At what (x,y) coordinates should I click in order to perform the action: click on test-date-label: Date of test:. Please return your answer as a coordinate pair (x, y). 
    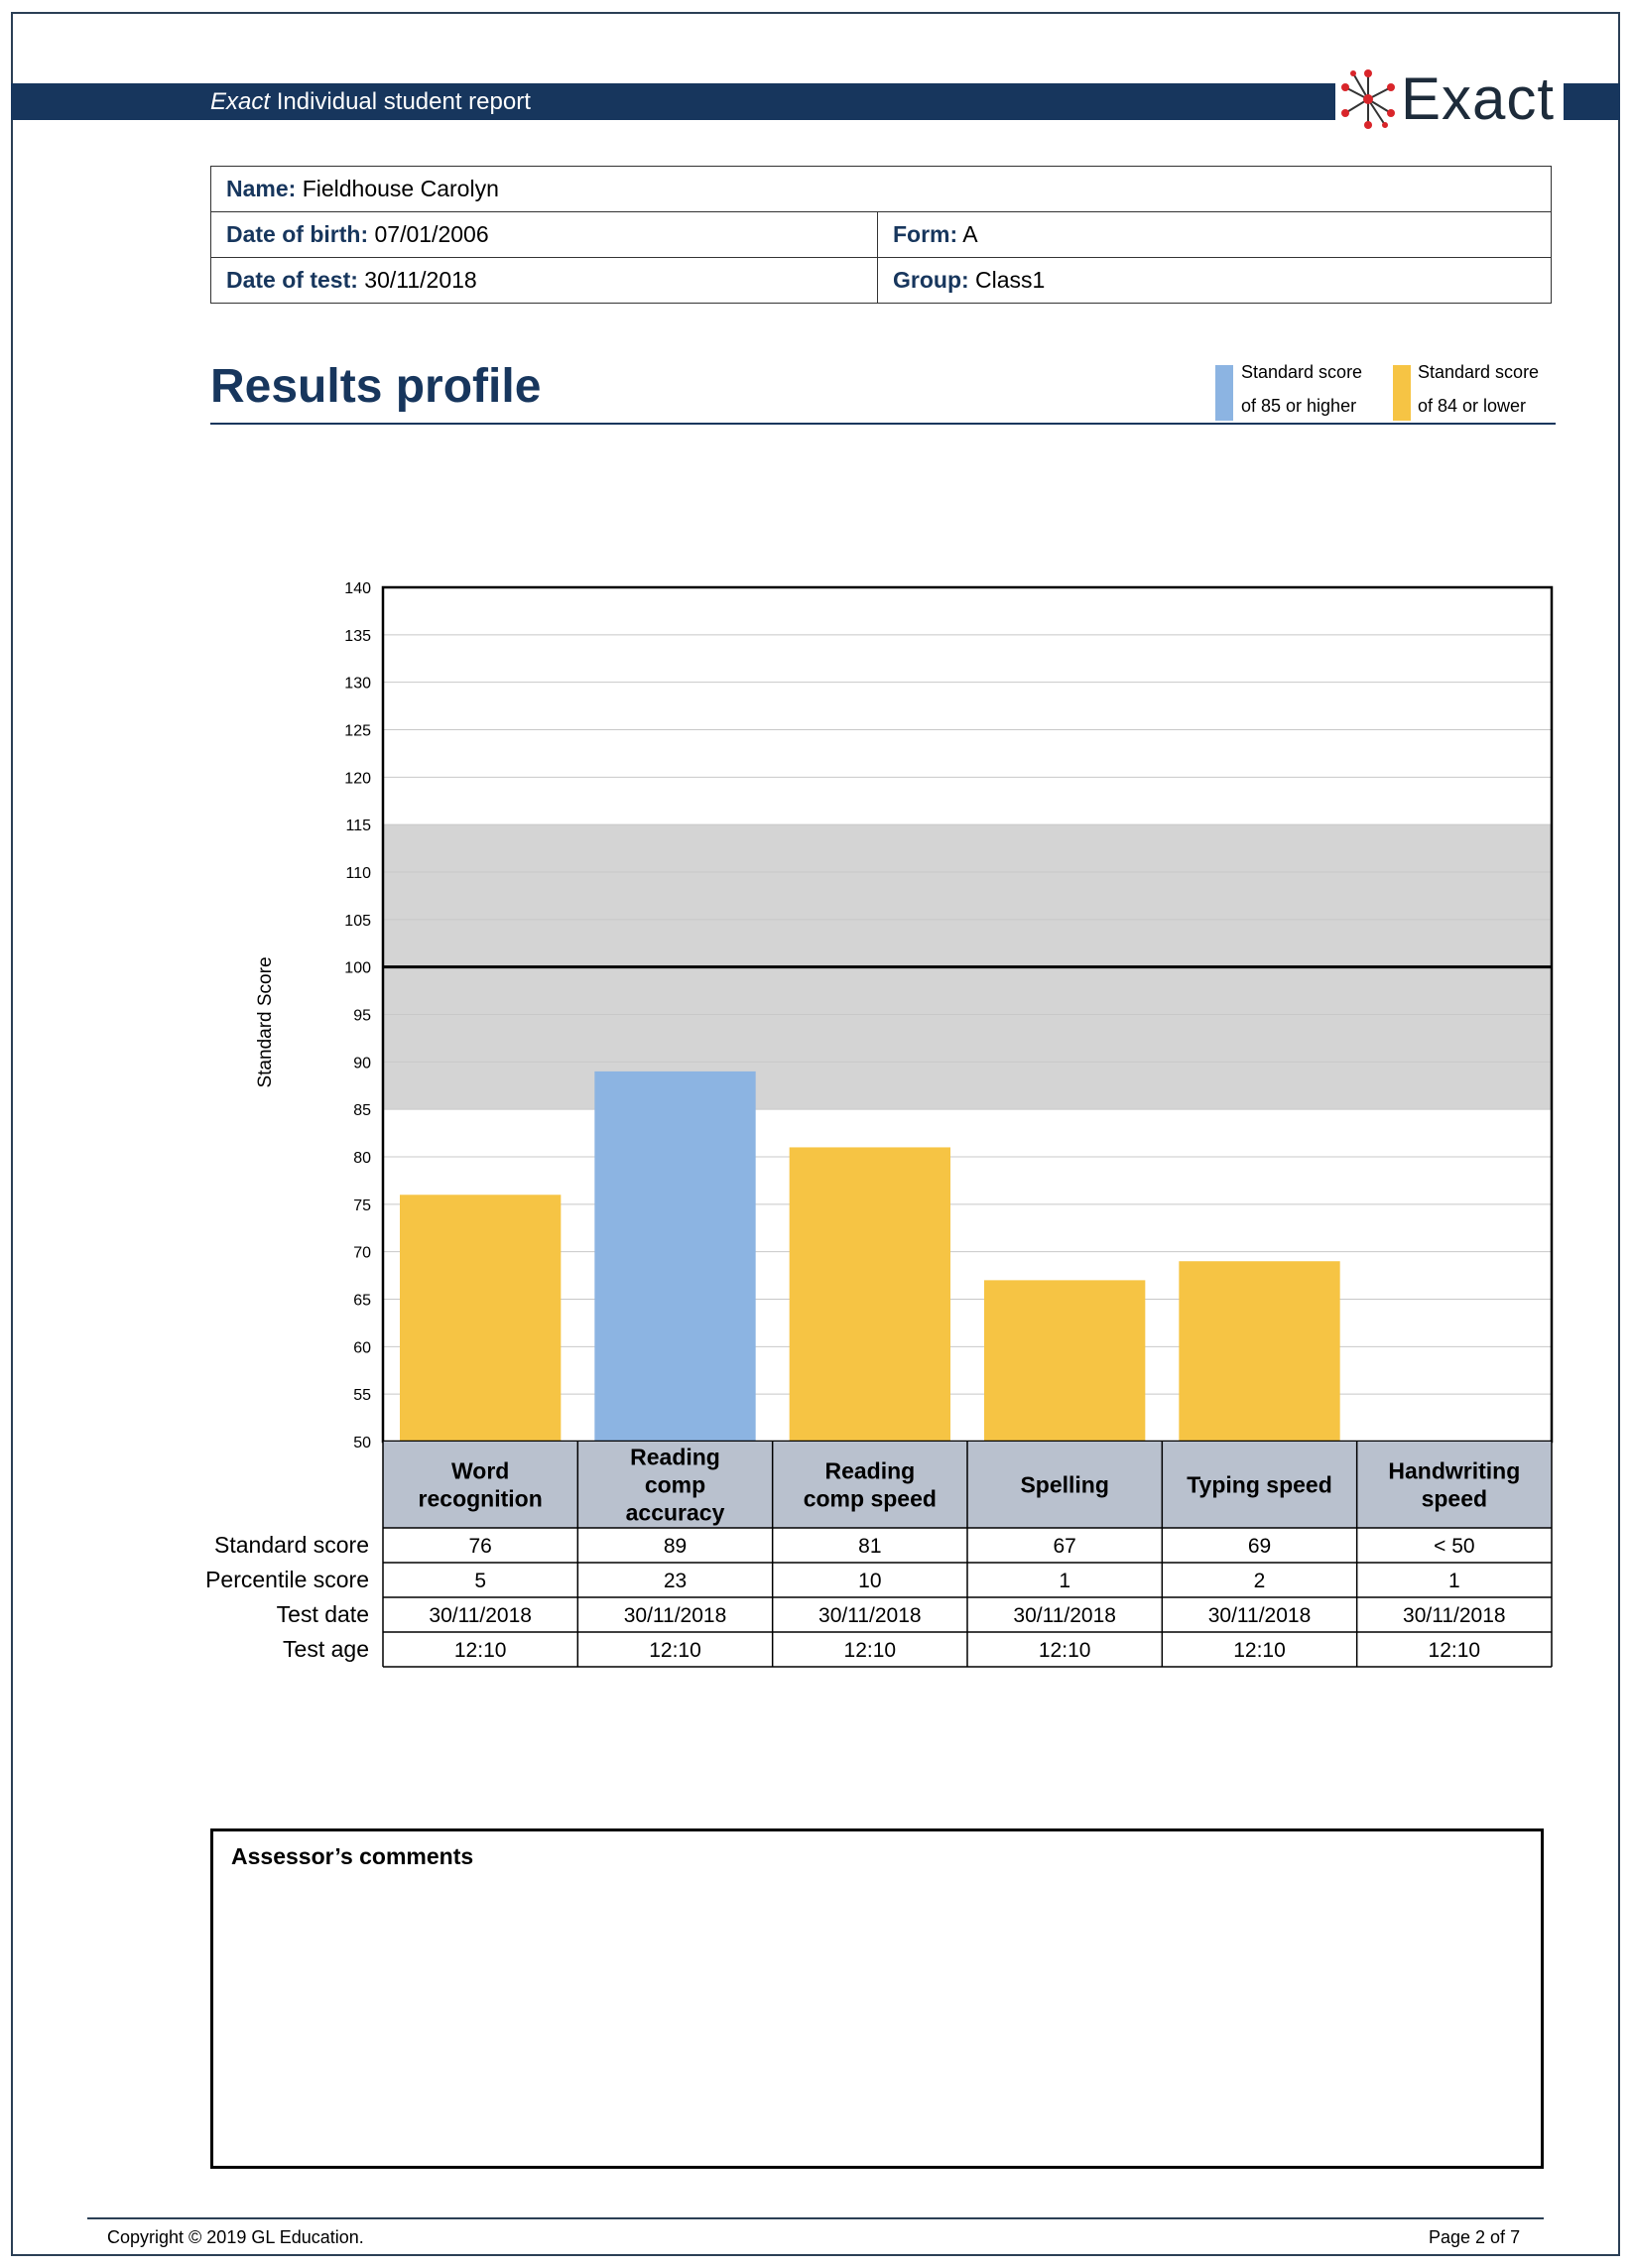
    Looking at the image, I should click on (292, 280).